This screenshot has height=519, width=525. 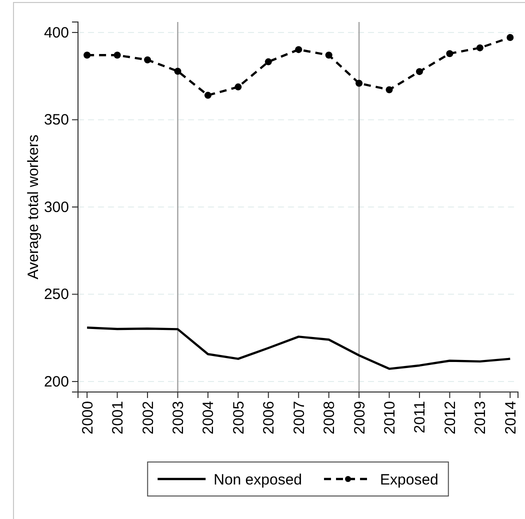 What do you see at coordinates (178, 417) in the screenshot?
I see `x-tick-label: 2003` at bounding box center [178, 417].